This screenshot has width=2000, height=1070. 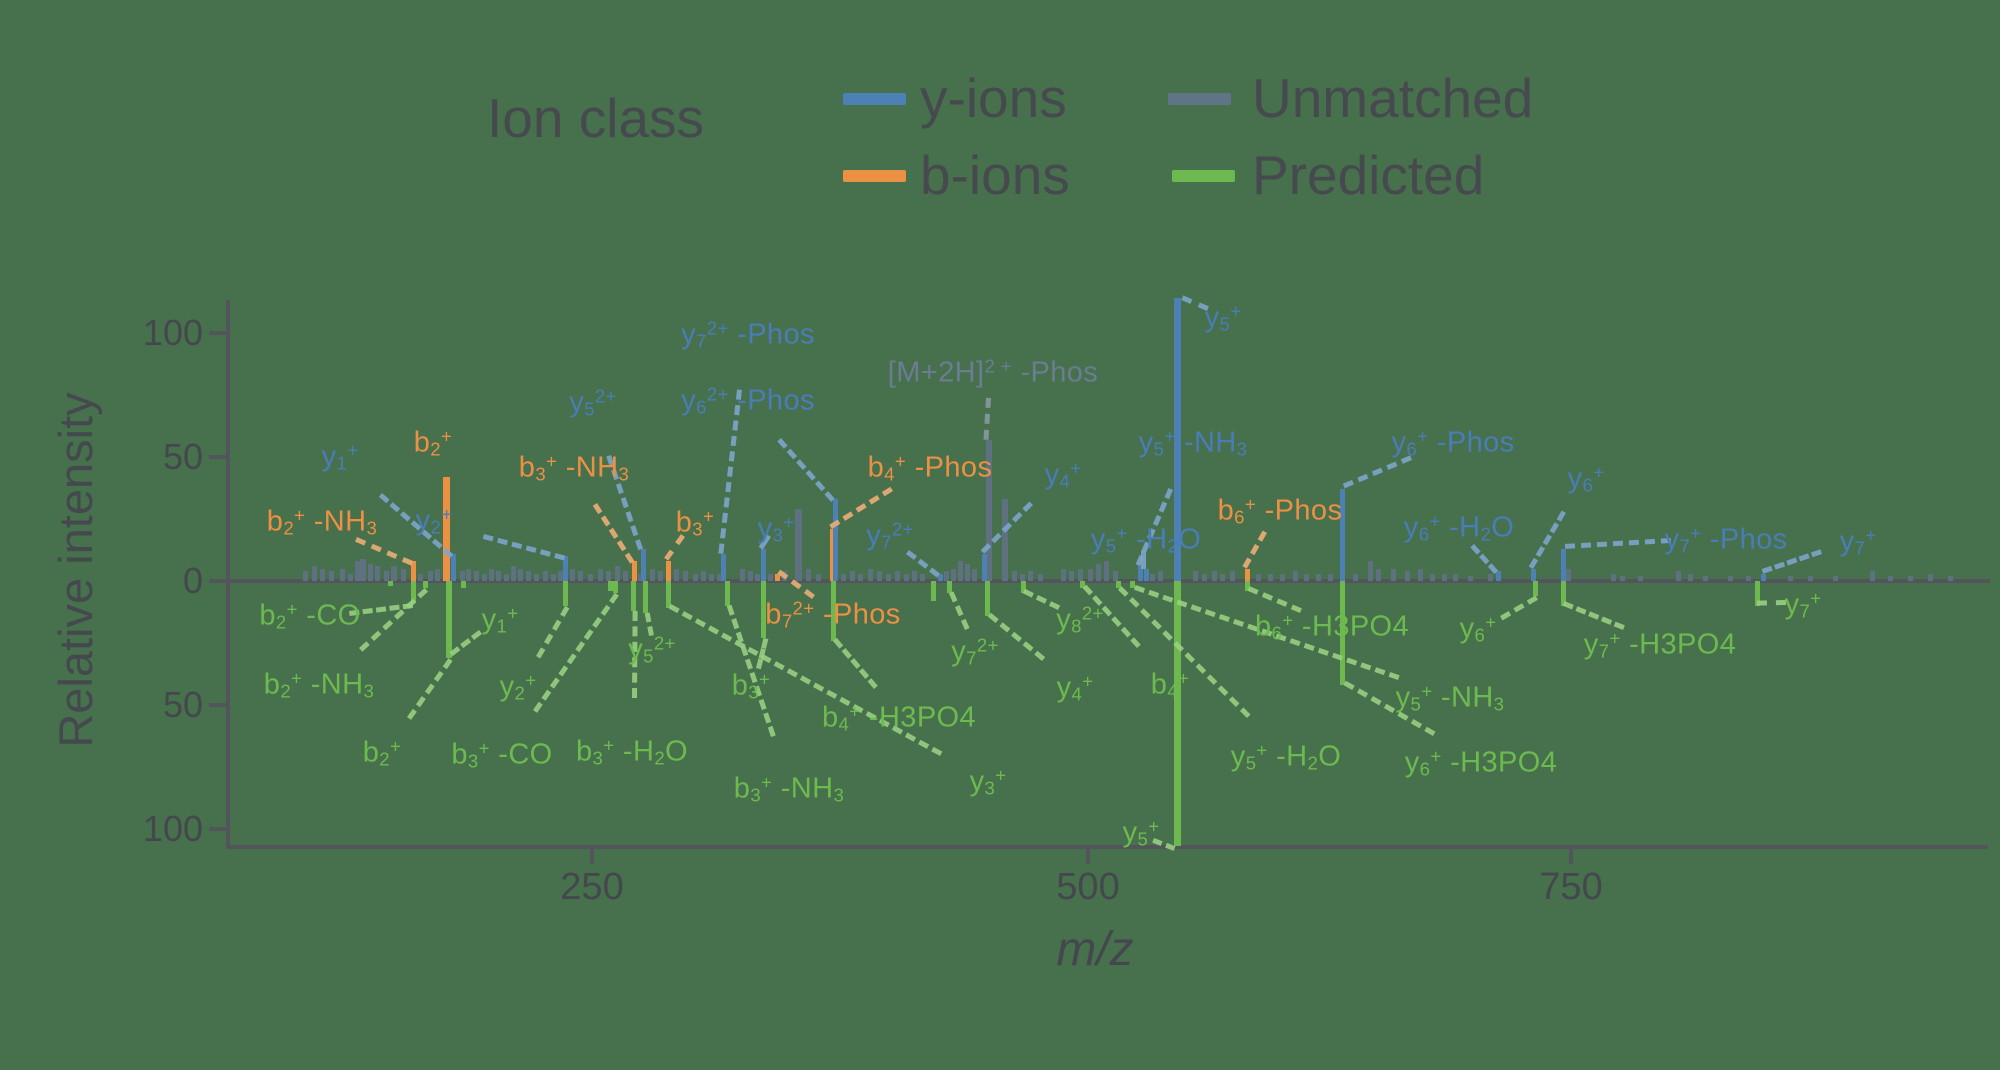 I want to click on ion-annotation: b3+, so click(x=695, y=522).